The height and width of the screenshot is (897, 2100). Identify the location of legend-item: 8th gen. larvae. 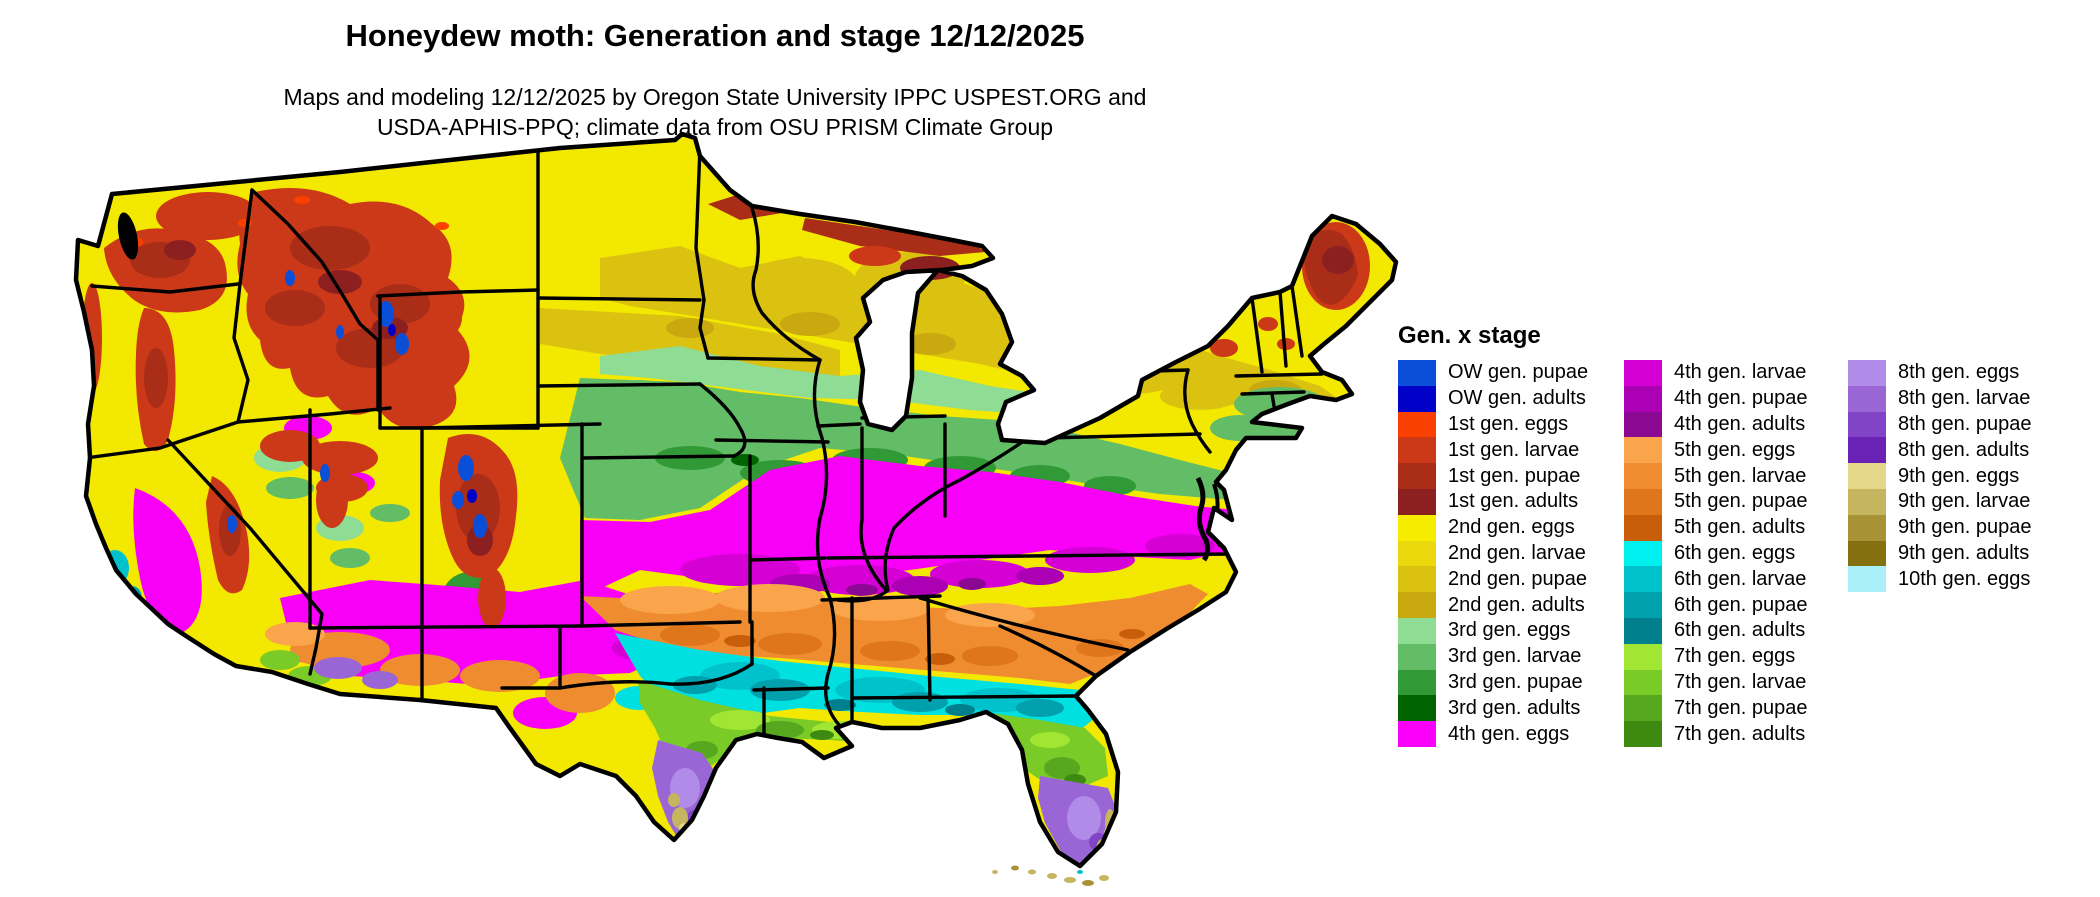
(1939, 398).